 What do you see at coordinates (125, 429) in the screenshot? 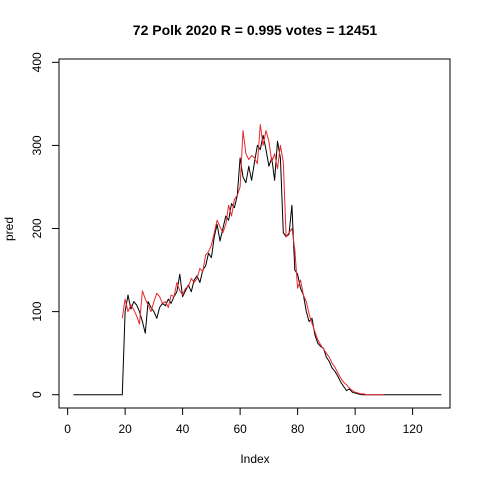
I see `x-tick-label: 20` at bounding box center [125, 429].